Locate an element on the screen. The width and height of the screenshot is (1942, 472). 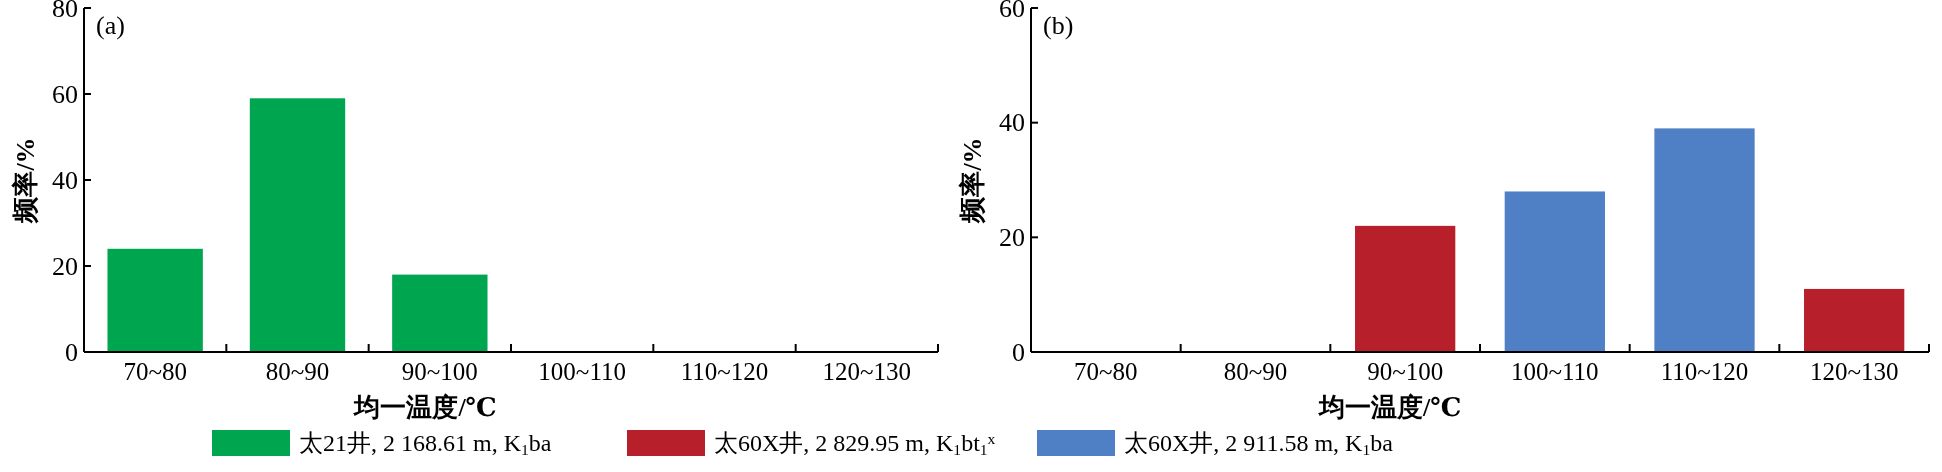
annotation: (a) is located at coordinates (110, 25).